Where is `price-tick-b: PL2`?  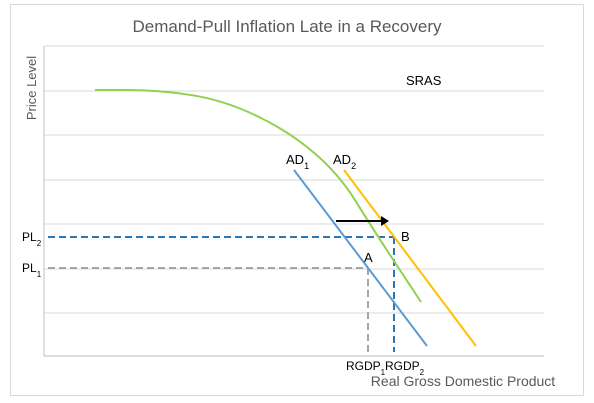
price-tick-b: PL2 is located at coordinates (32, 239).